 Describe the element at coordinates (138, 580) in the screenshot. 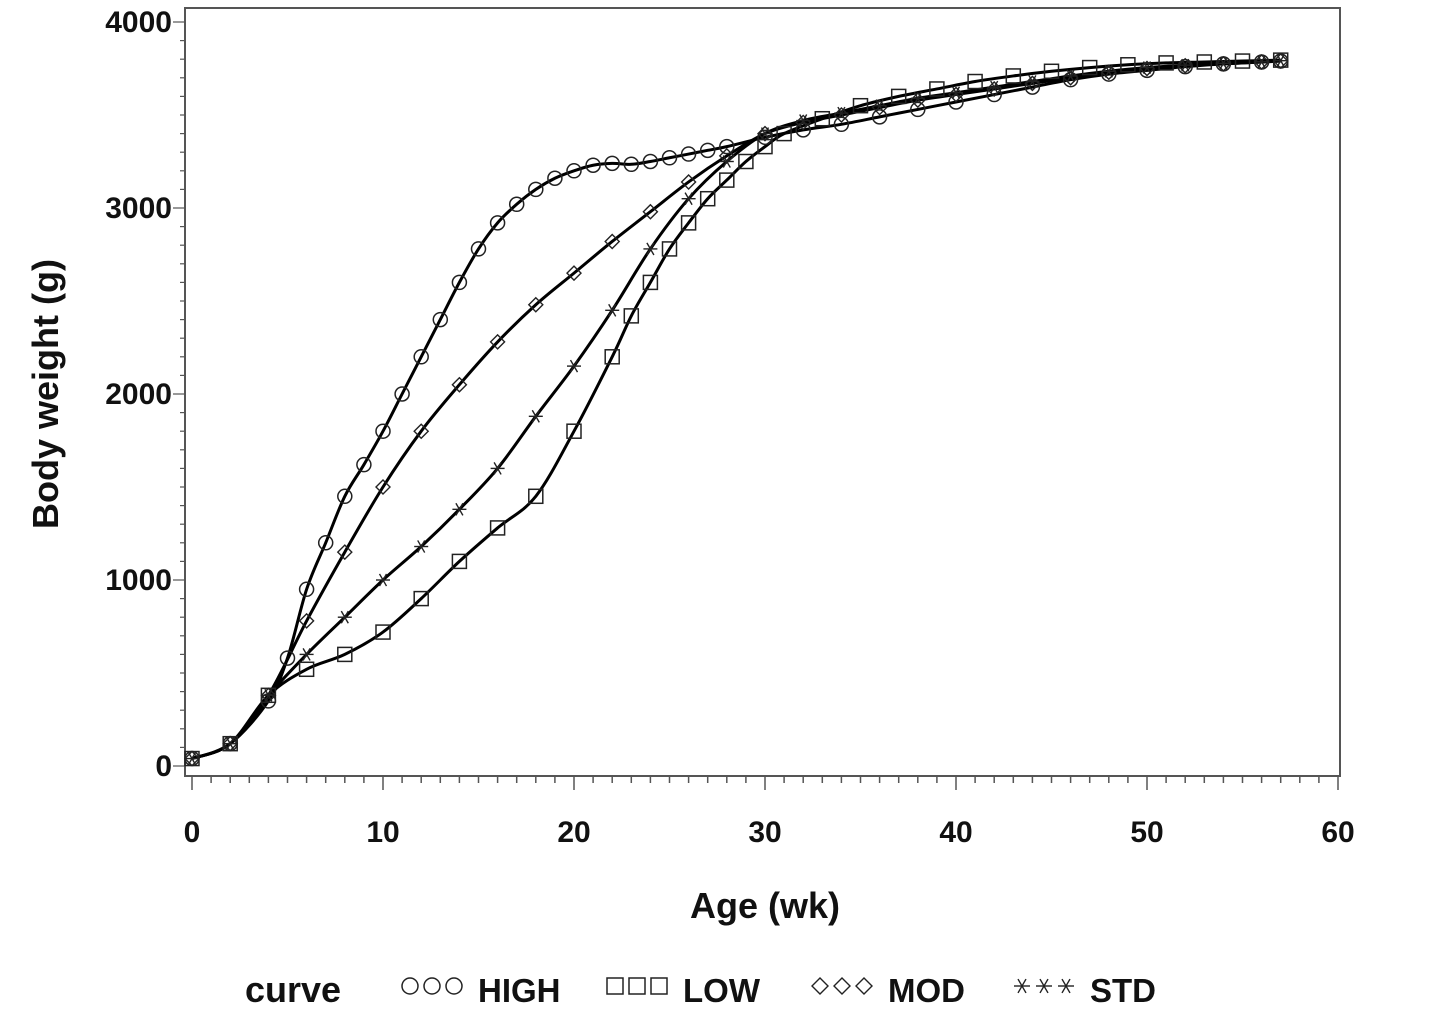

I see `y-tick-label: 1000` at that location.